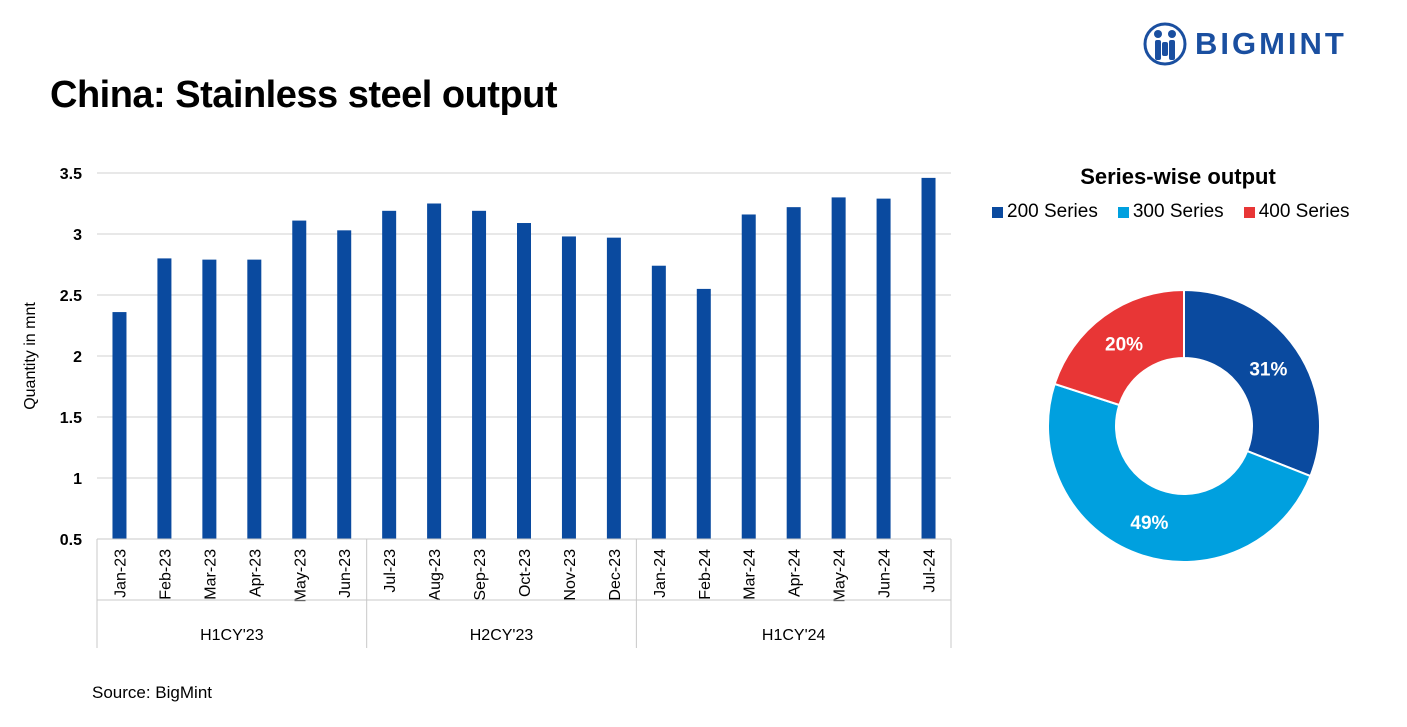  Describe the element at coordinates (71, 418) in the screenshot. I see `y-tick-label: 1.5` at that location.